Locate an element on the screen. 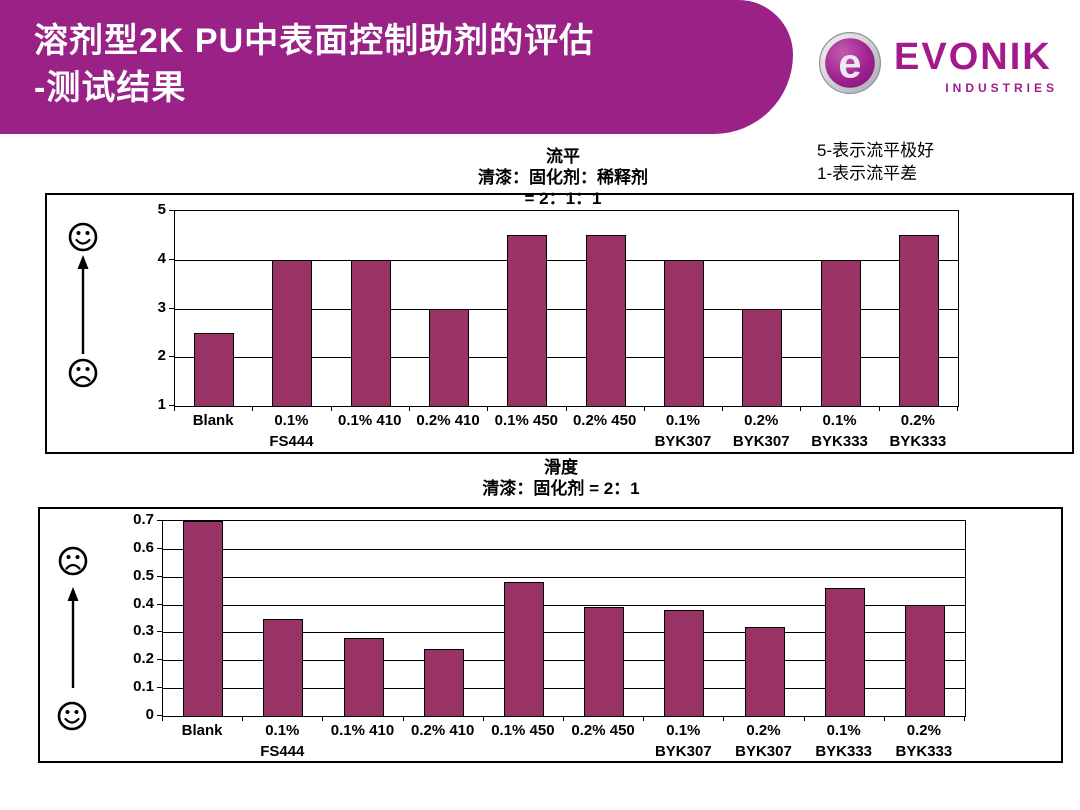 This screenshot has width=1080, height=810. rating-note: 5-表示流平极好 1-表示流平差 is located at coordinates (875, 162).